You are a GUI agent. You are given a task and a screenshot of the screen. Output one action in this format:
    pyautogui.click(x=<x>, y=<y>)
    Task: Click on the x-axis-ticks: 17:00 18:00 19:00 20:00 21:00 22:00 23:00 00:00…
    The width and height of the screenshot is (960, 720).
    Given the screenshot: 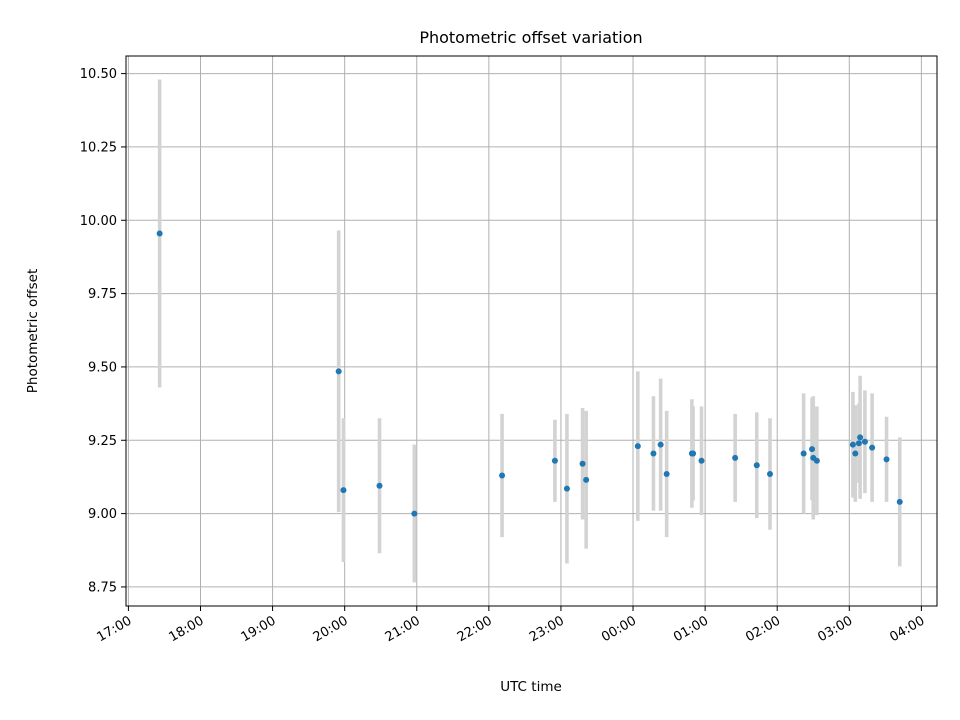 What is the action you would take?
    pyautogui.click(x=510, y=625)
    